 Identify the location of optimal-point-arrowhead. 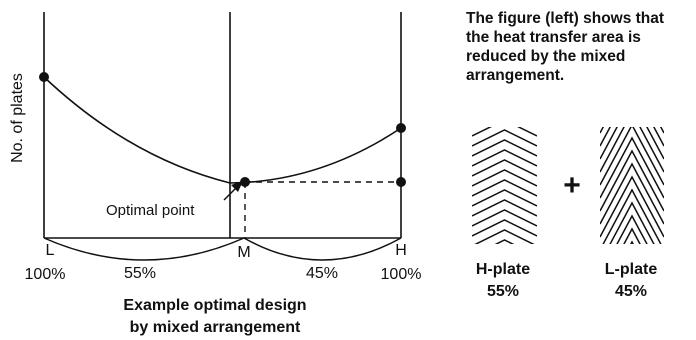
(237, 186).